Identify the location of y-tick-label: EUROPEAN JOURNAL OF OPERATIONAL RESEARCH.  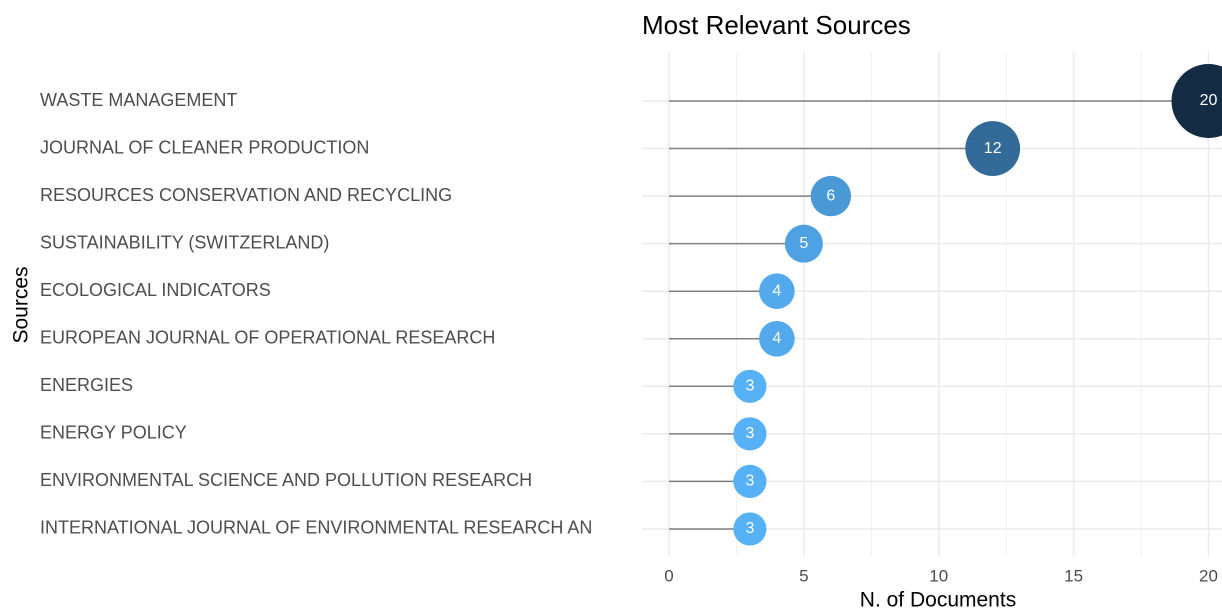
(267, 338).